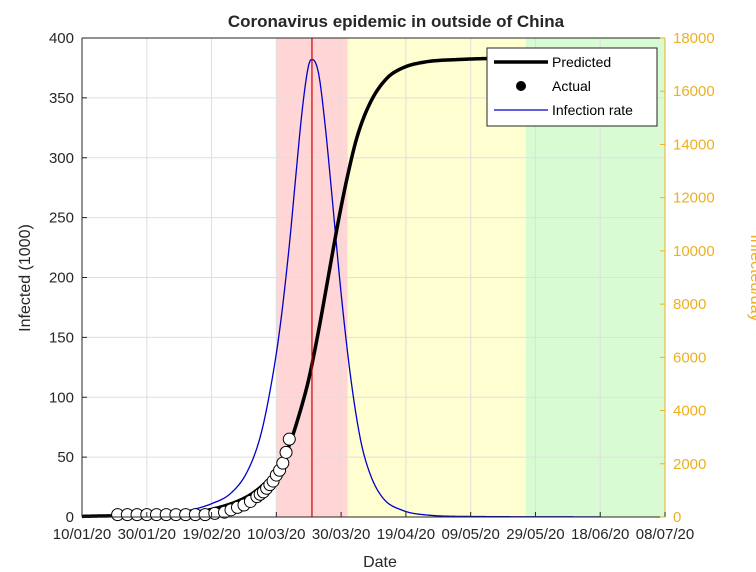 This screenshot has height=572, width=756. Describe the element at coordinates (694, 144) in the screenshot. I see `y2-tick-label: 14000` at that location.